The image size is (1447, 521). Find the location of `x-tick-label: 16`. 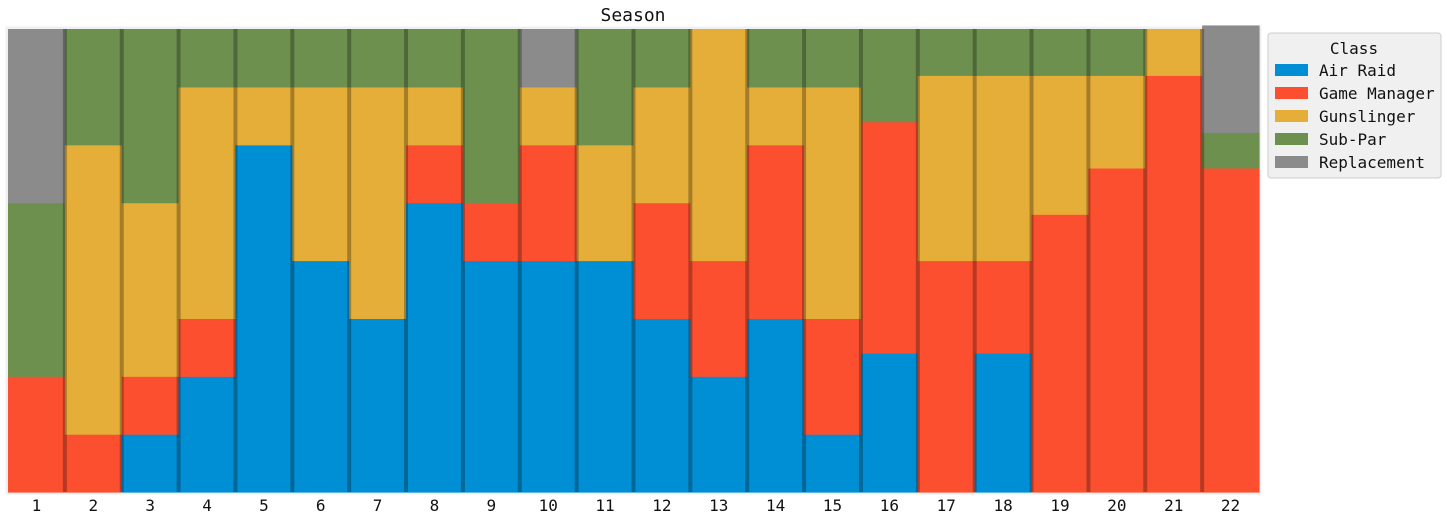

x-tick-label: 16 is located at coordinates (889, 505).